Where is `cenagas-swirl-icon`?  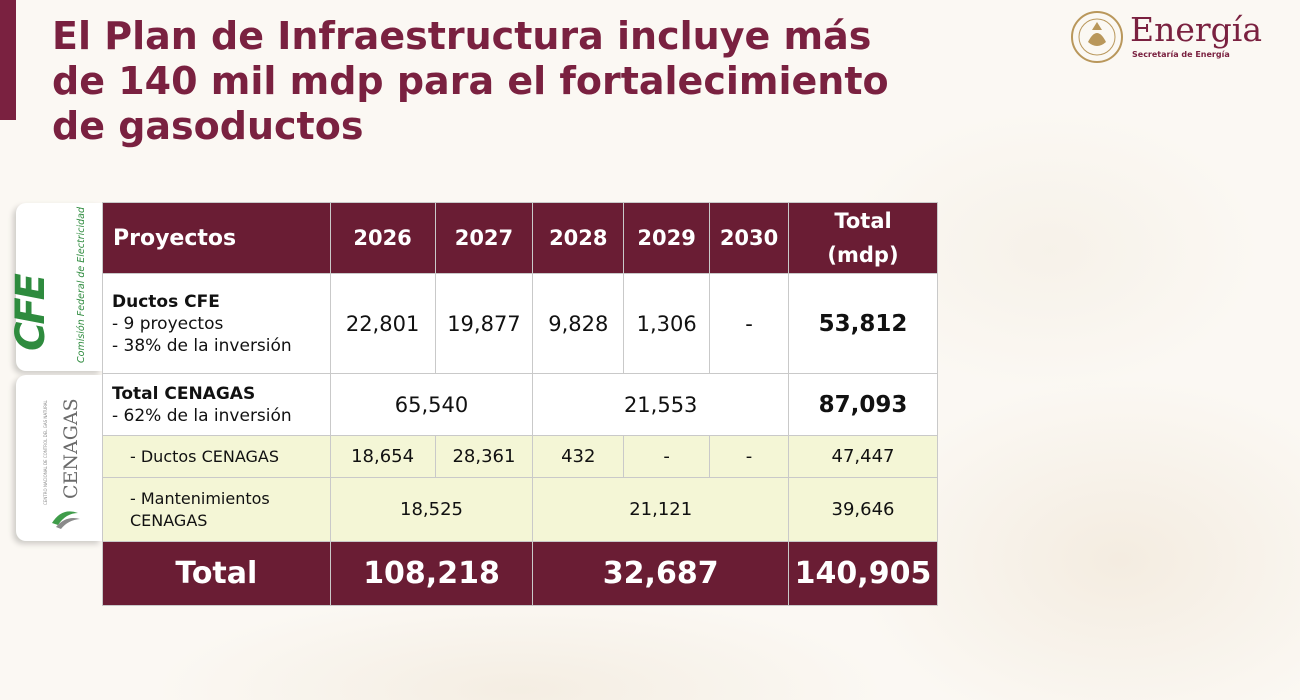
cenagas-swirl-icon is located at coordinates (66, 520).